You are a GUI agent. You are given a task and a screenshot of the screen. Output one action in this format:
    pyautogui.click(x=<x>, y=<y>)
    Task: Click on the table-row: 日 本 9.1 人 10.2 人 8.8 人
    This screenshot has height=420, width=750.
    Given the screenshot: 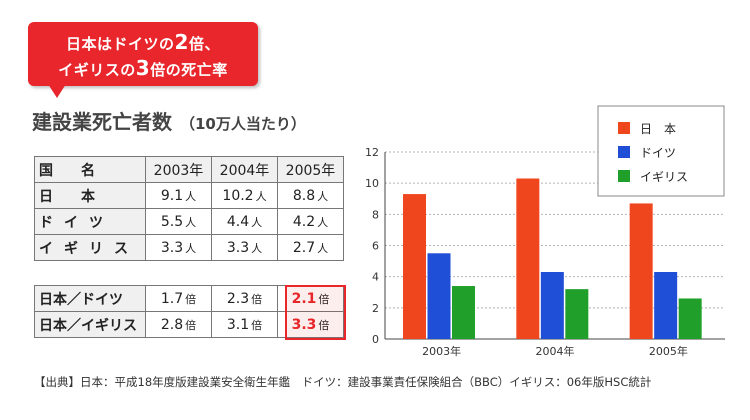 What is the action you would take?
    pyautogui.click(x=189, y=195)
    